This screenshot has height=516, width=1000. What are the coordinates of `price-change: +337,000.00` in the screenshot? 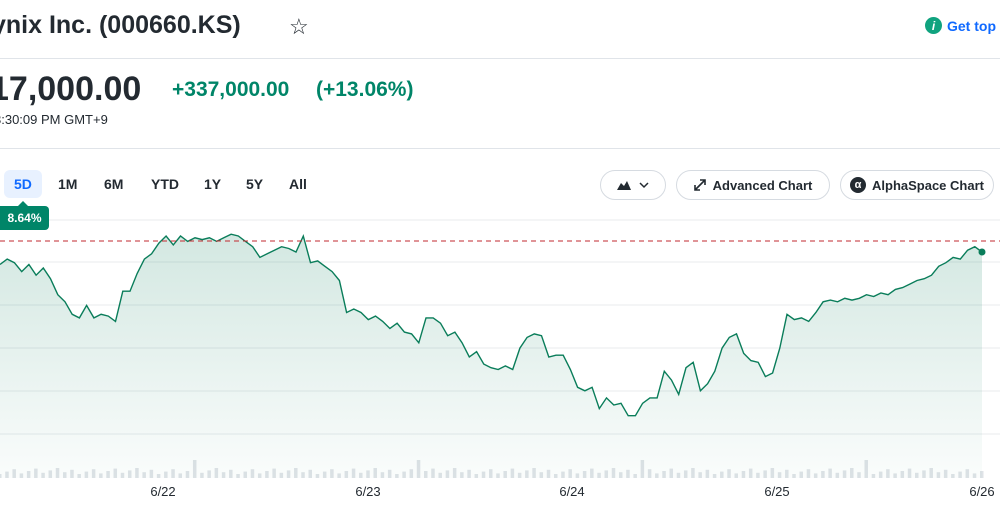 It's located at (231, 89).